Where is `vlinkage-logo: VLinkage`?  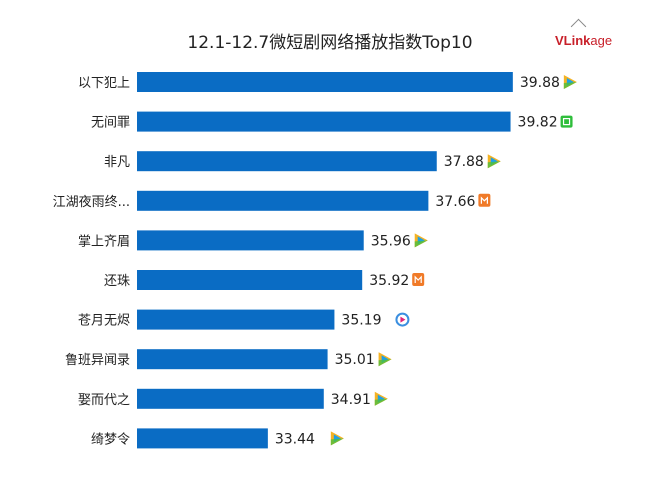 vlinkage-logo: VLinkage is located at coordinates (584, 33).